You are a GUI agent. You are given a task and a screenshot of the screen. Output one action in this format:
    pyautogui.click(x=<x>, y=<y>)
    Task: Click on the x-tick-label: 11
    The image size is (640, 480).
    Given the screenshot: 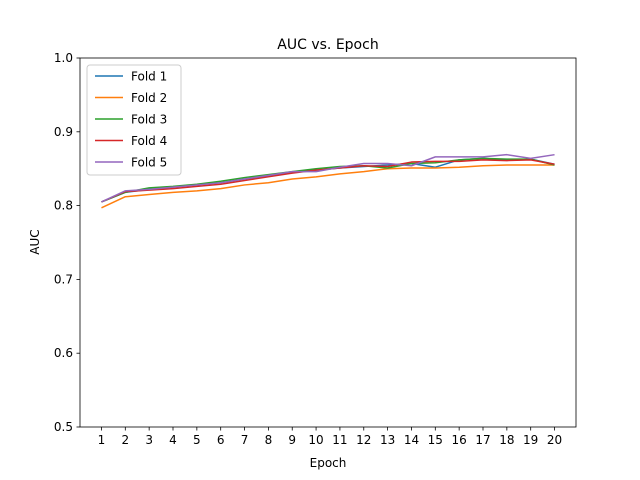 What is the action you would take?
    pyautogui.click(x=339, y=440)
    